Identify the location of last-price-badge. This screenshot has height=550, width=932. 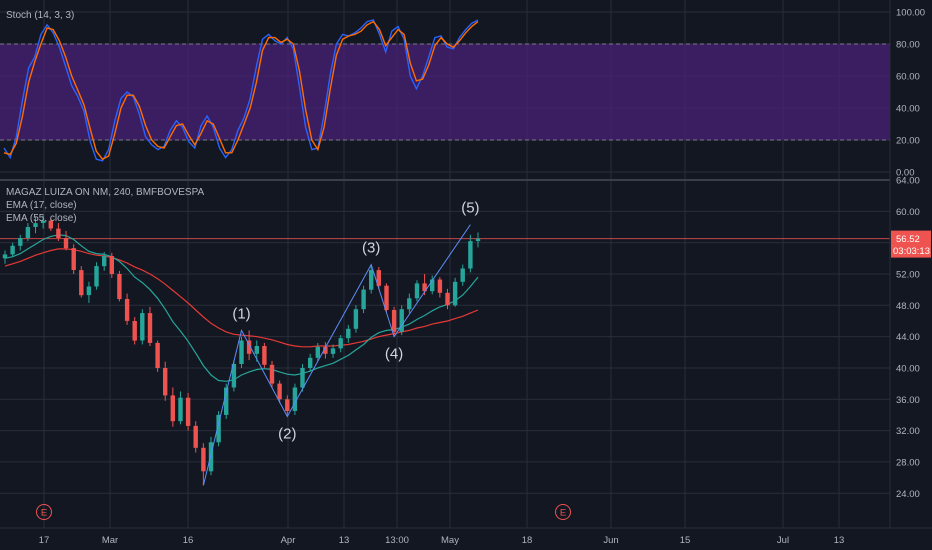
(911, 244).